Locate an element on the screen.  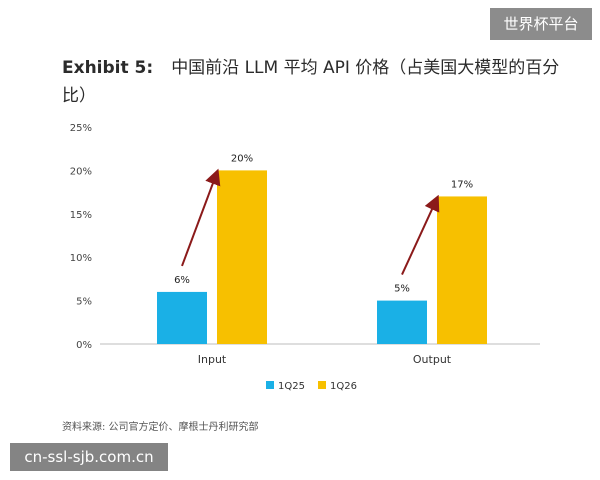
bar-1q26-input is located at coordinates (242, 257).